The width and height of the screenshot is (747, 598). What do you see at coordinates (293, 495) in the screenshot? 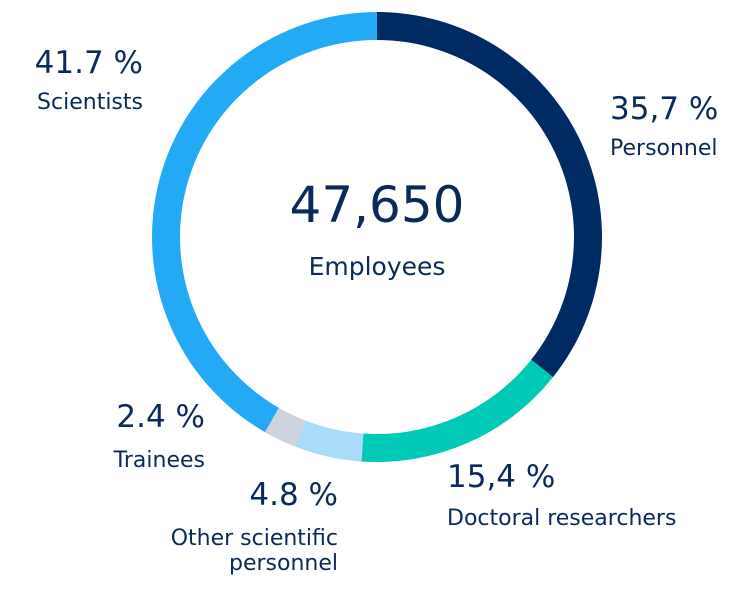
I see `value-label: 4.8 %` at bounding box center [293, 495].